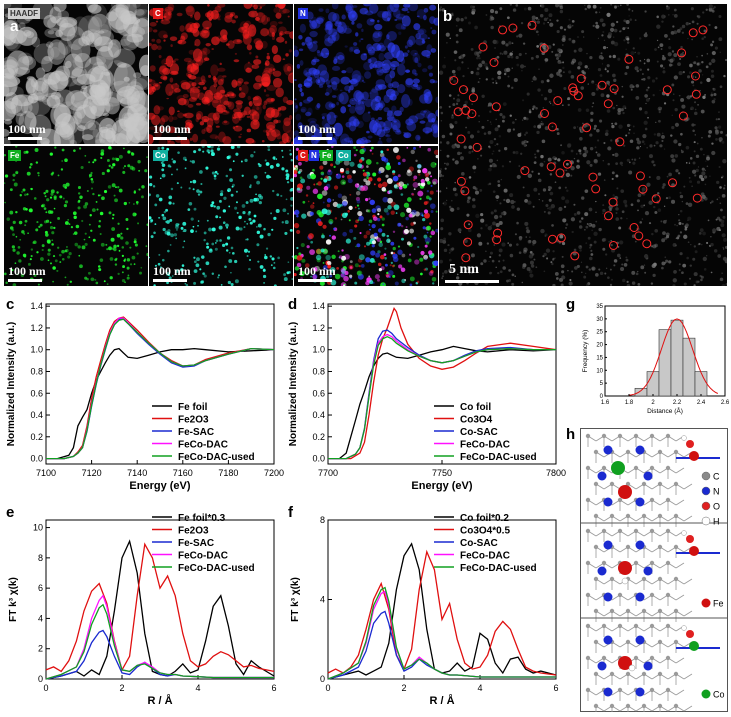 This screenshot has width=731, height=717. Describe the element at coordinates (13, 599) in the screenshot. I see `y-axis-label: FT k³ χ(k)` at that location.